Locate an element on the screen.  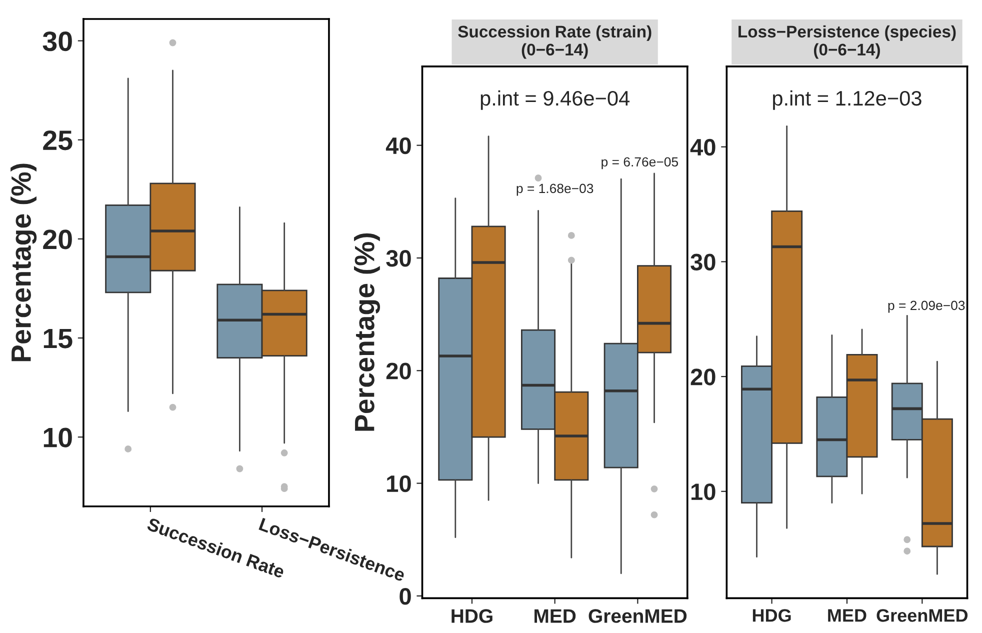
annotation: p.int = 1.12e−03 is located at coordinates (847, 100).